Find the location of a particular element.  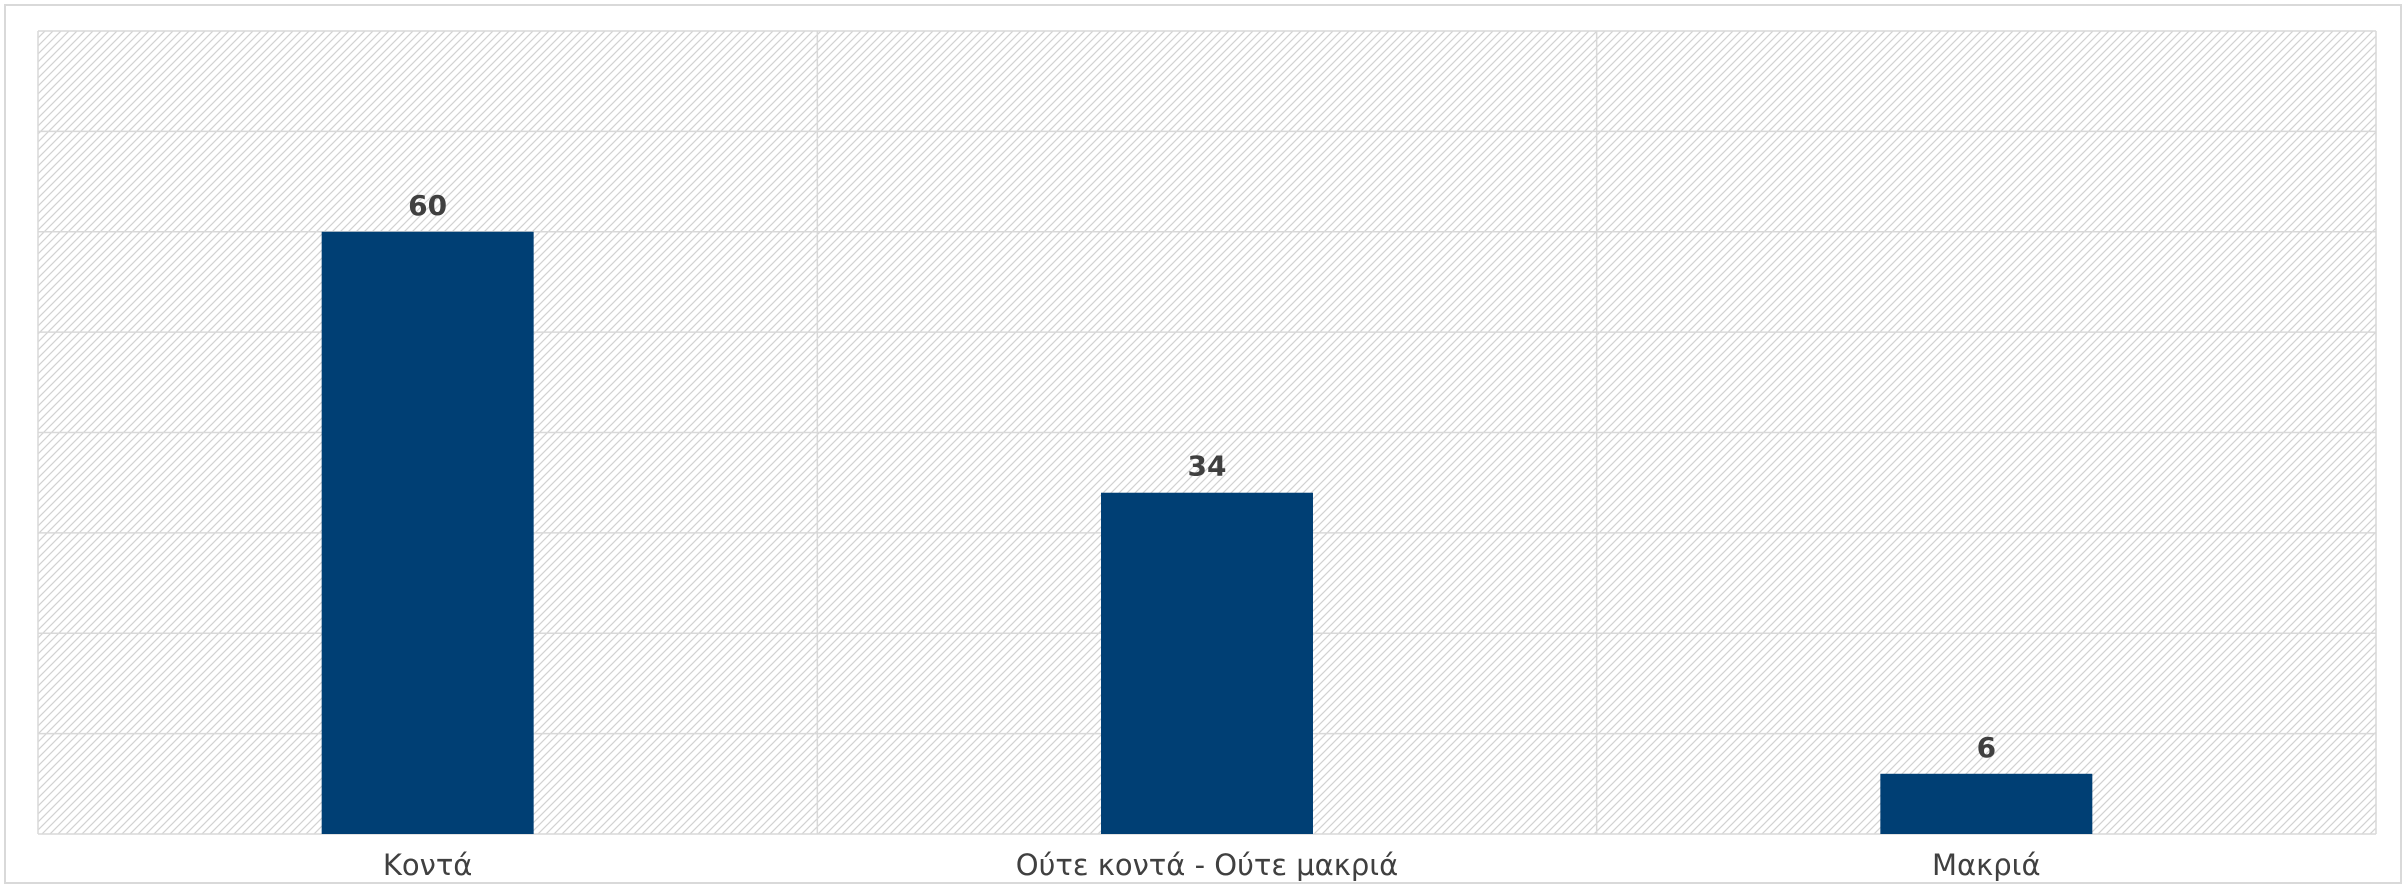

data-label-1: 34 is located at coordinates (1207, 466).